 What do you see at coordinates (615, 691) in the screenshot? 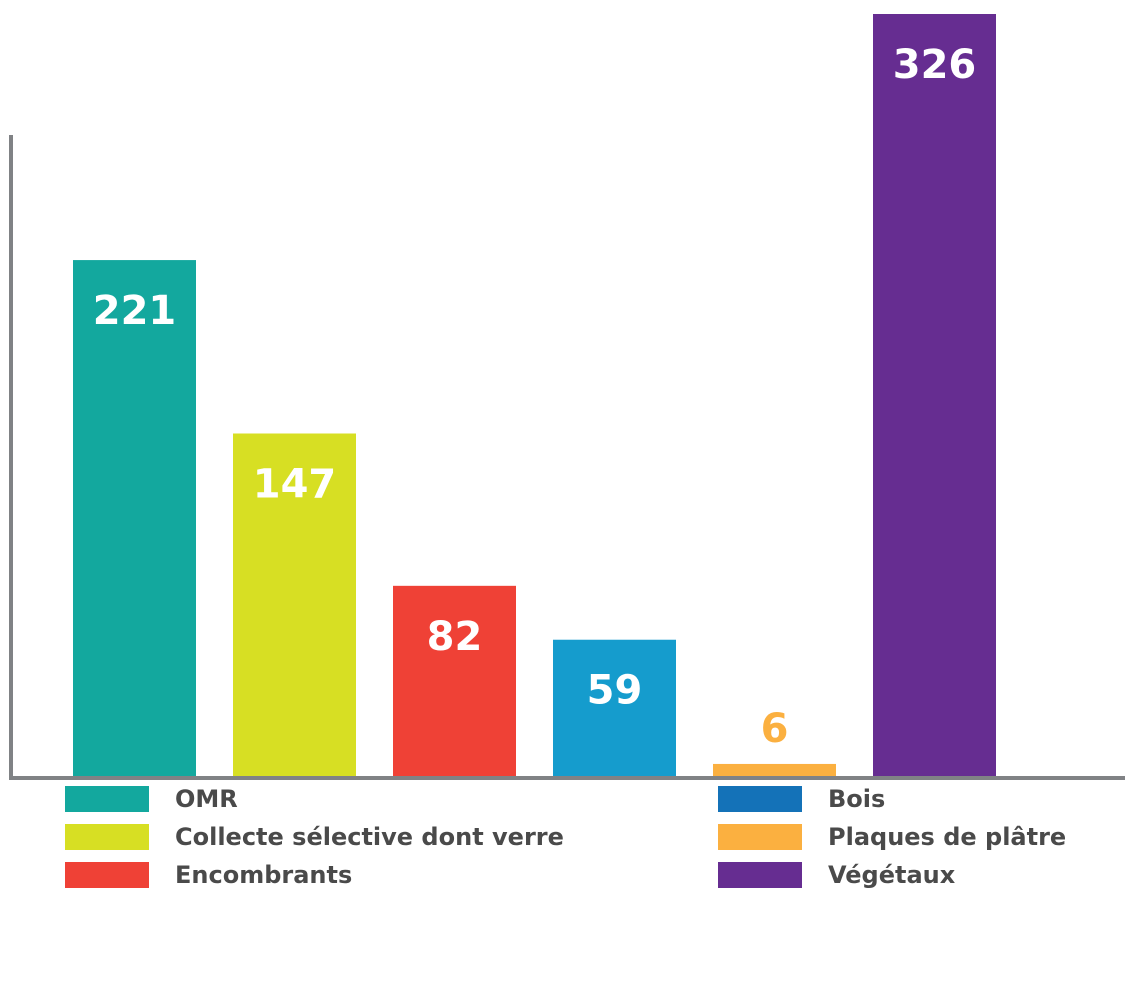
I see `bar-value-label-bois: 59` at bounding box center [615, 691].